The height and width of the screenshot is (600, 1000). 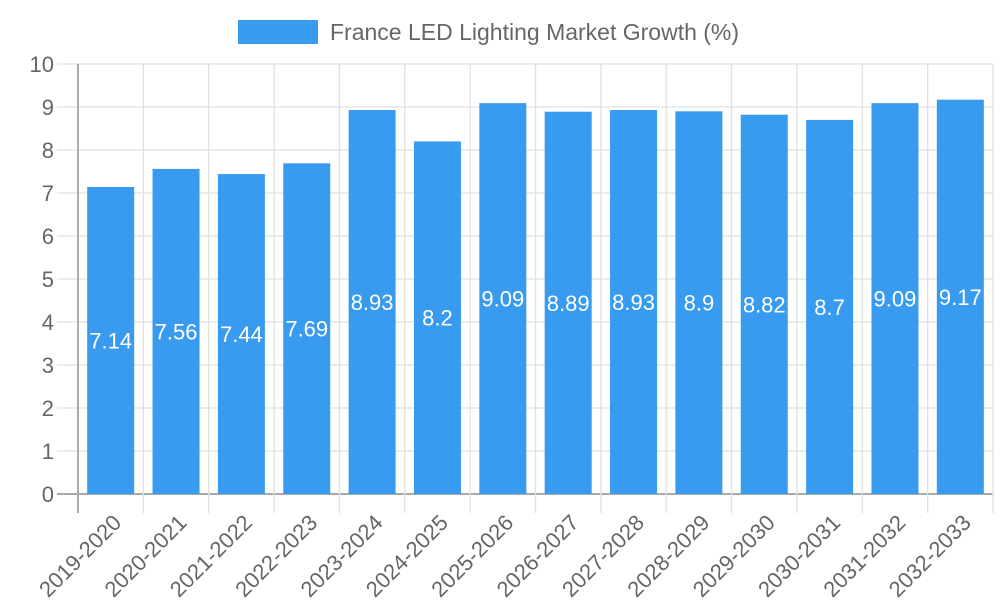 I want to click on y-tick-label: 6, so click(x=48, y=236).